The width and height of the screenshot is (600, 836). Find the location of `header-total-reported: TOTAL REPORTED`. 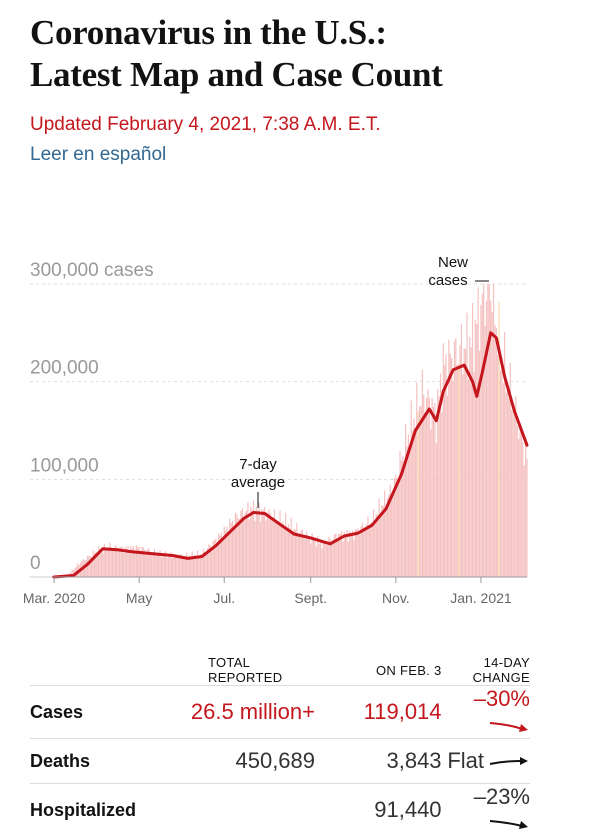

header-total-reported: TOTAL REPORTED is located at coordinates (231, 670).